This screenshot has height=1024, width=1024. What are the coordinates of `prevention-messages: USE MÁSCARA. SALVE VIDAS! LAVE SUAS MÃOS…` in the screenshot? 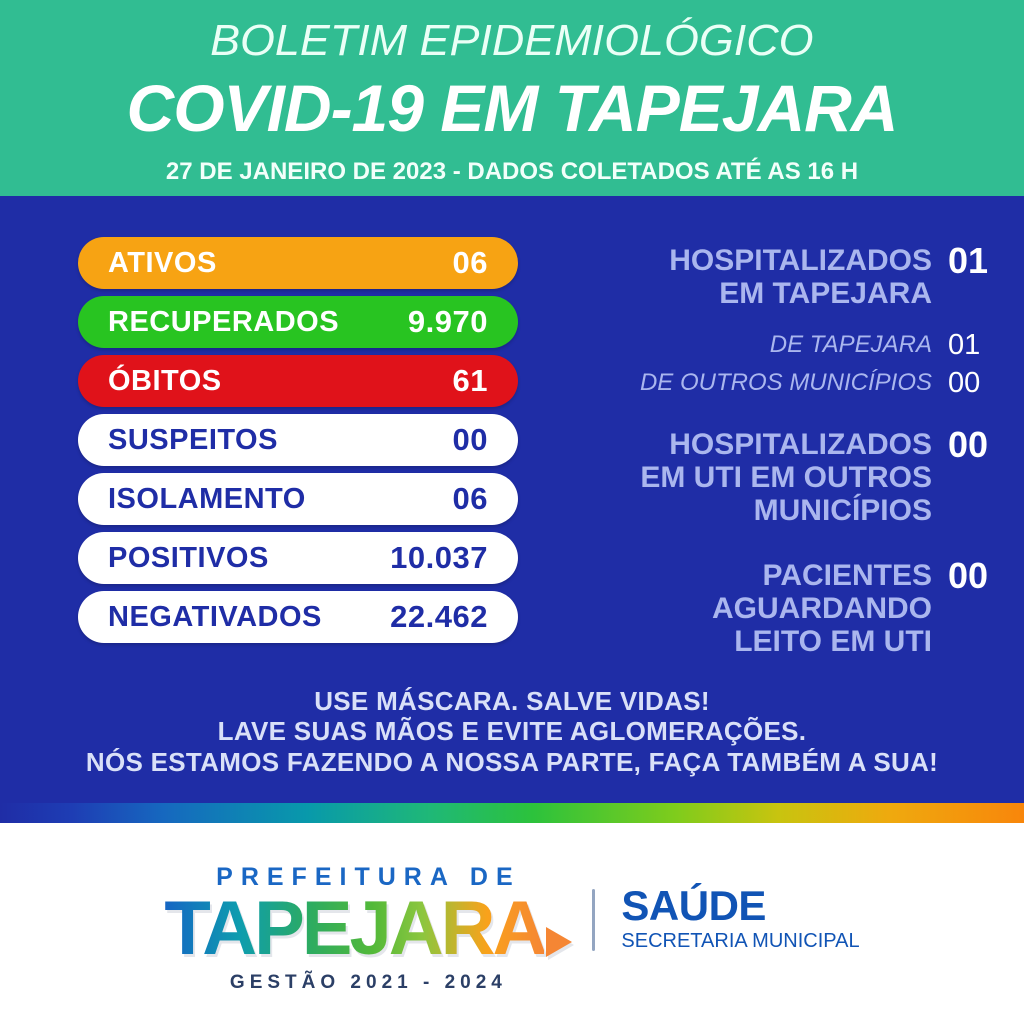 It's located at (512, 732).